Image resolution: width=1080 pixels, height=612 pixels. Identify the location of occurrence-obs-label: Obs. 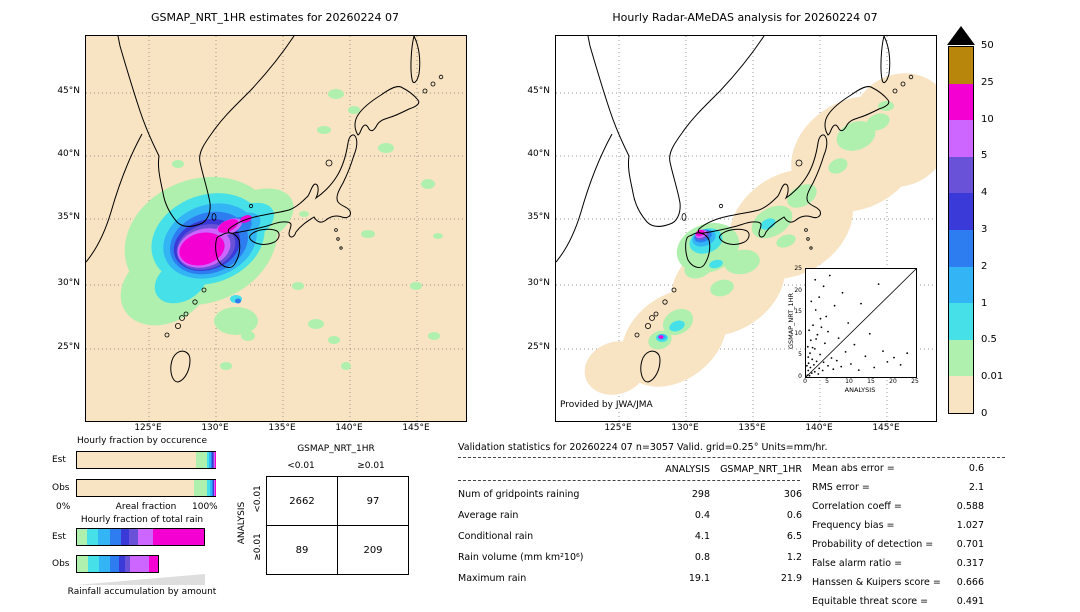
(61, 488).